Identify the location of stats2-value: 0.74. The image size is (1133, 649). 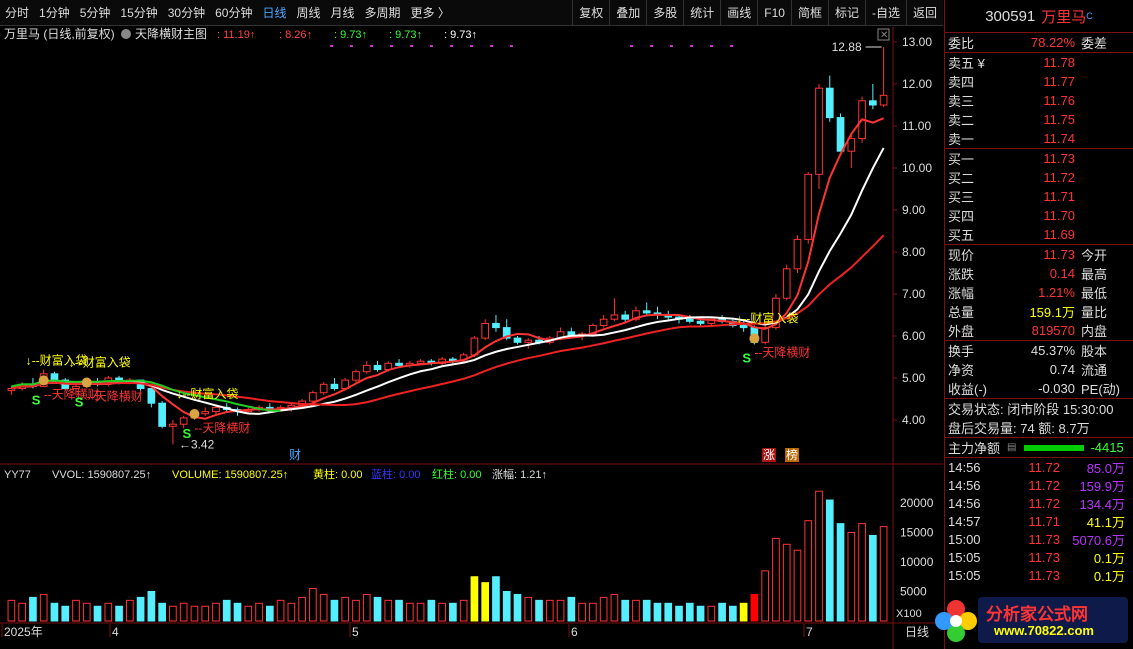
(1062, 369).